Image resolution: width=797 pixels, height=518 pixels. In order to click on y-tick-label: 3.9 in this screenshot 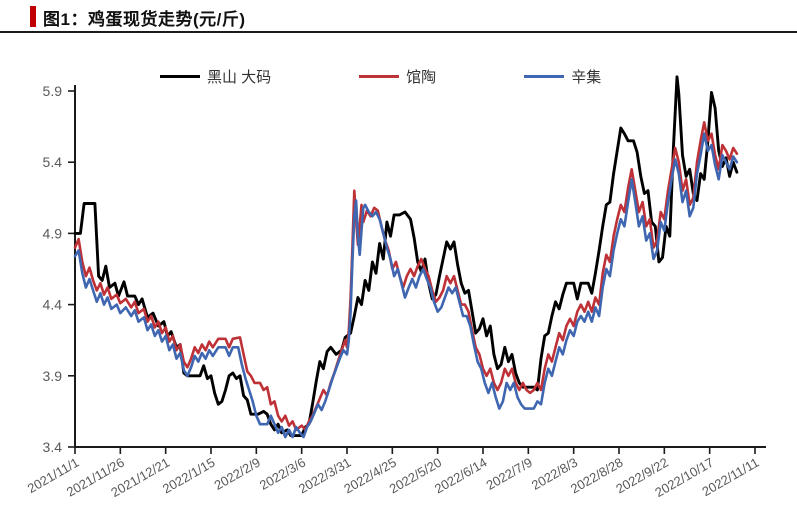, I will do `click(53, 376)`.